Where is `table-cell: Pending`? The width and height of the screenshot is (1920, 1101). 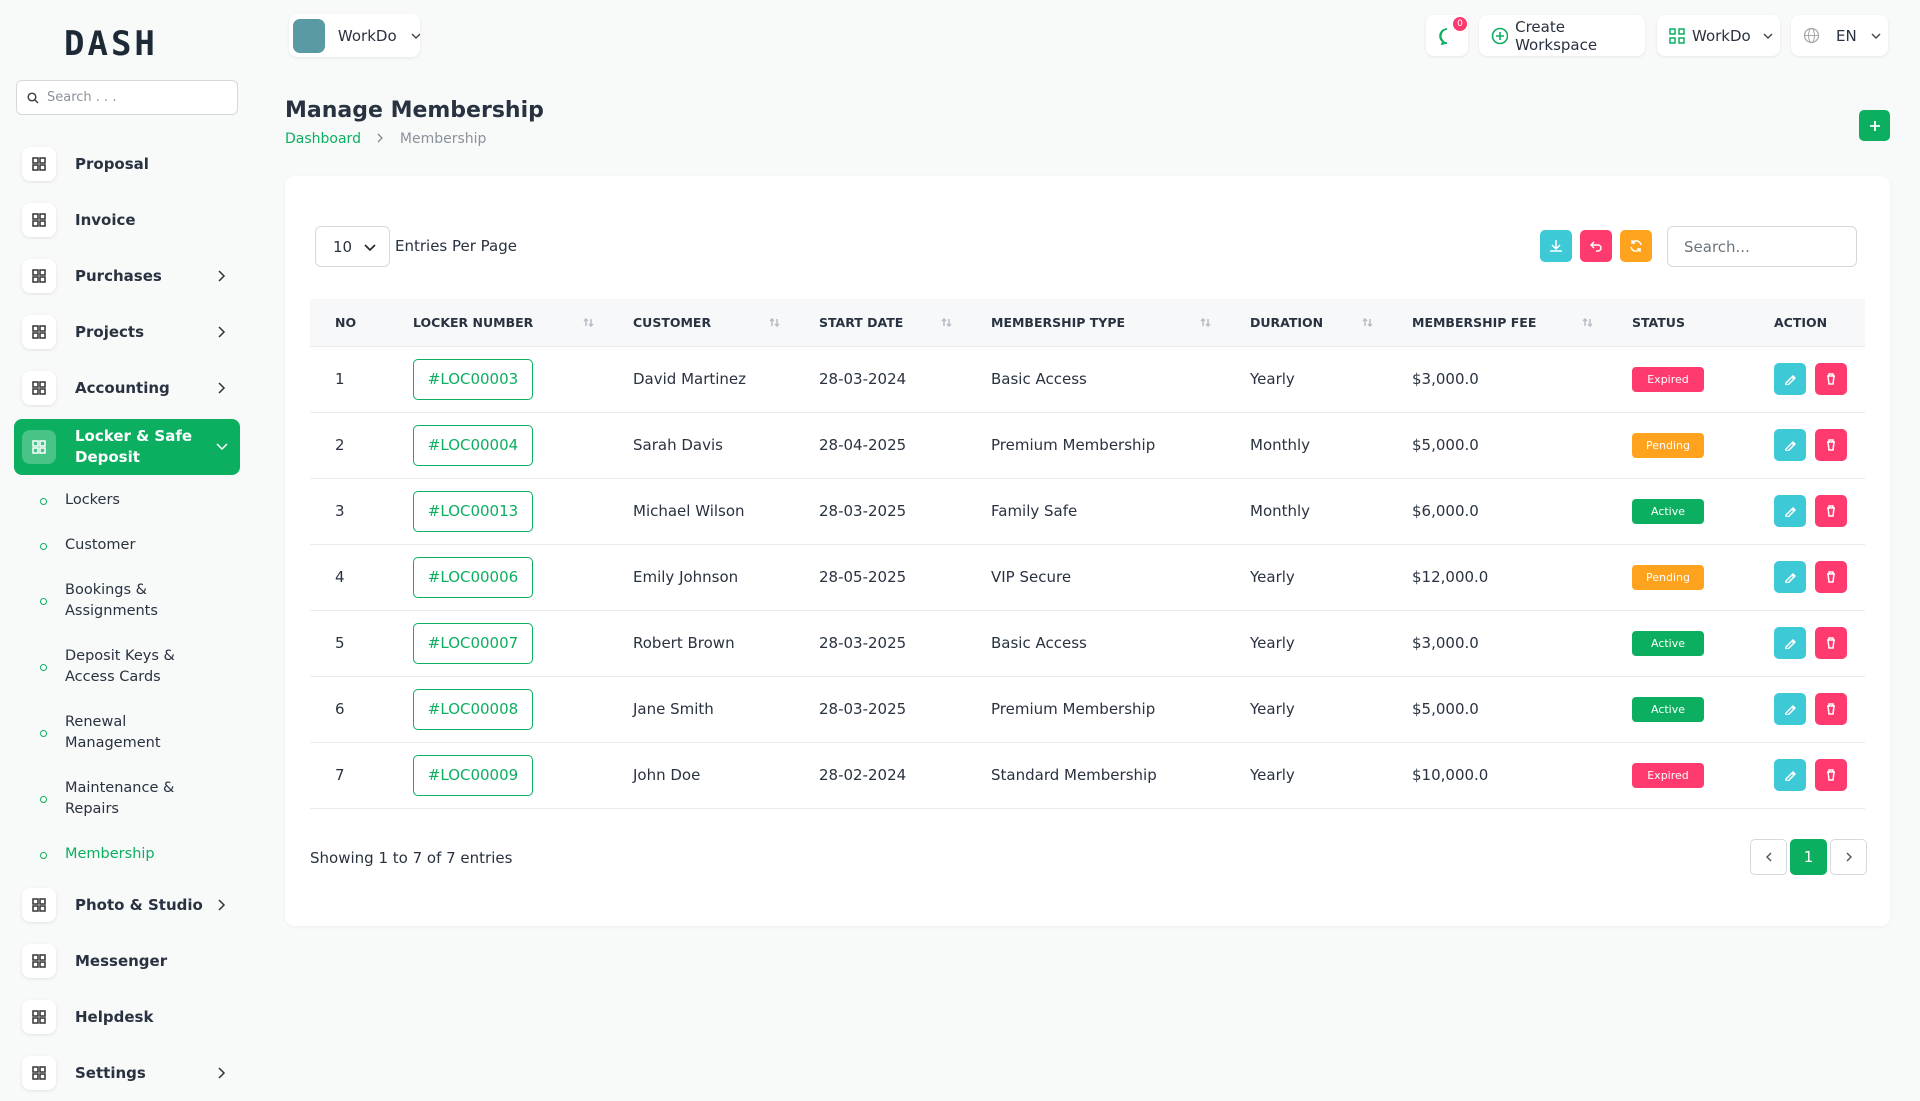
table-cell: Pending is located at coordinates (1678, 576).